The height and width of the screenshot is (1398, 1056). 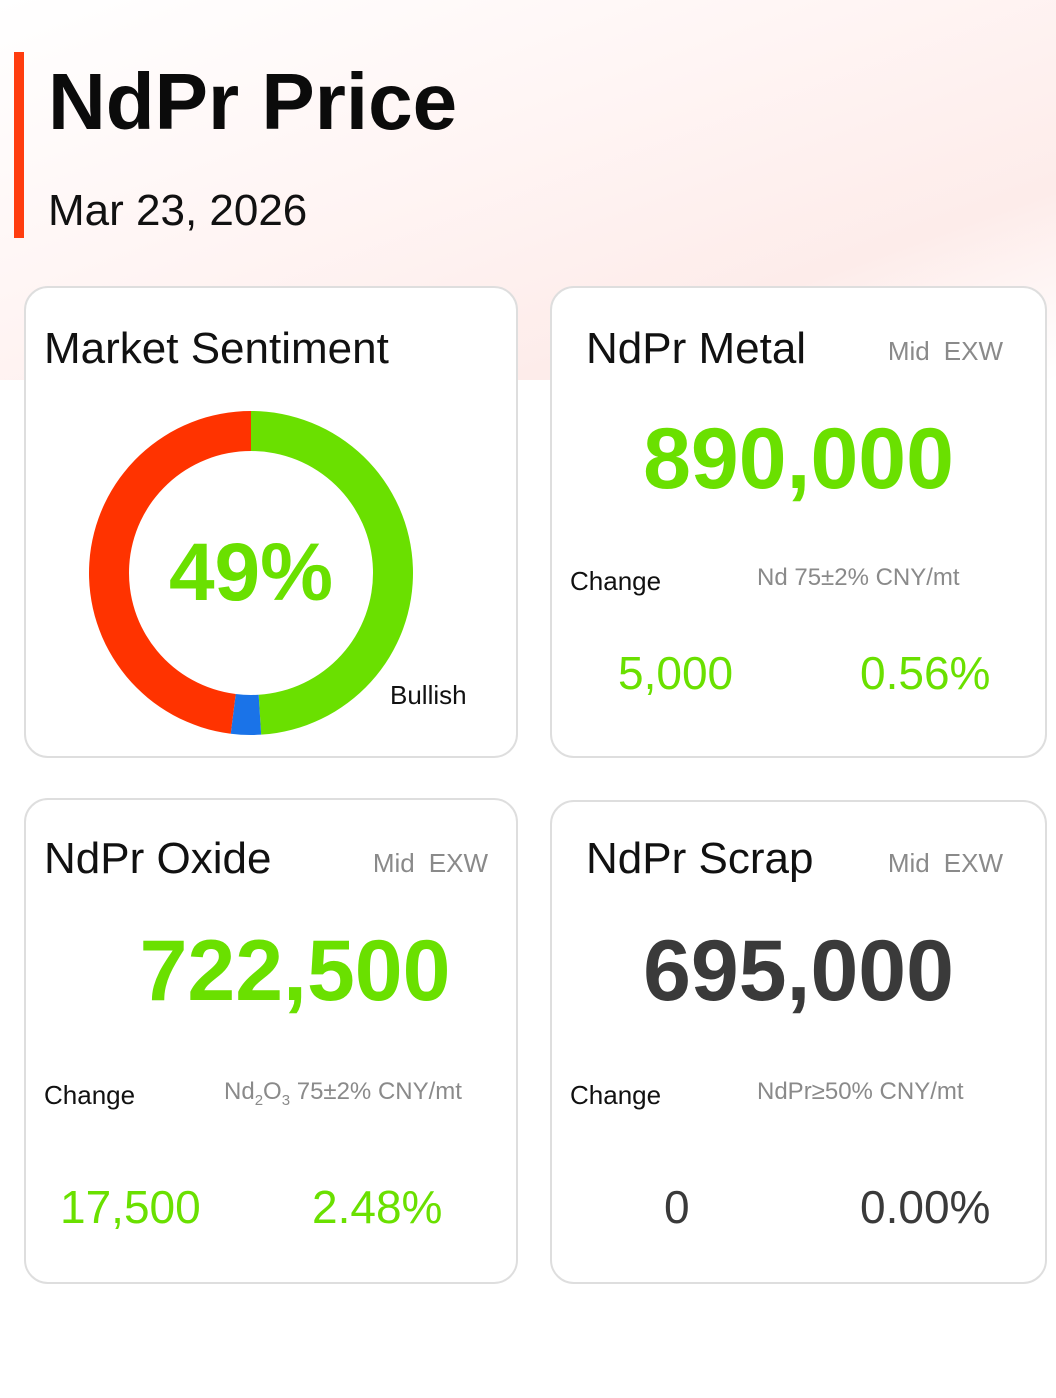 I want to click on sentiment-donut: 49%, so click(x=251, y=573).